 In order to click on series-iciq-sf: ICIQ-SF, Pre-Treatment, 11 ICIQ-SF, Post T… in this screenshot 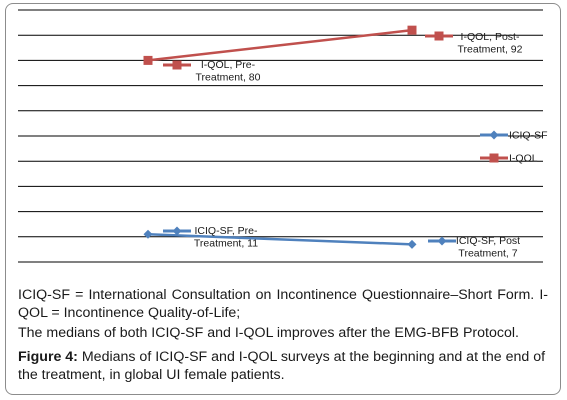, I will do `click(331, 242)`.